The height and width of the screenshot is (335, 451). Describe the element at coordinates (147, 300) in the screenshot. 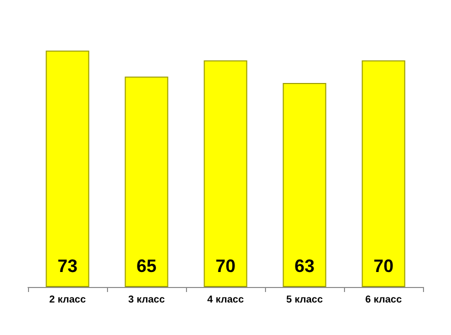

I see `x-tick-label: 3 класс` at that location.